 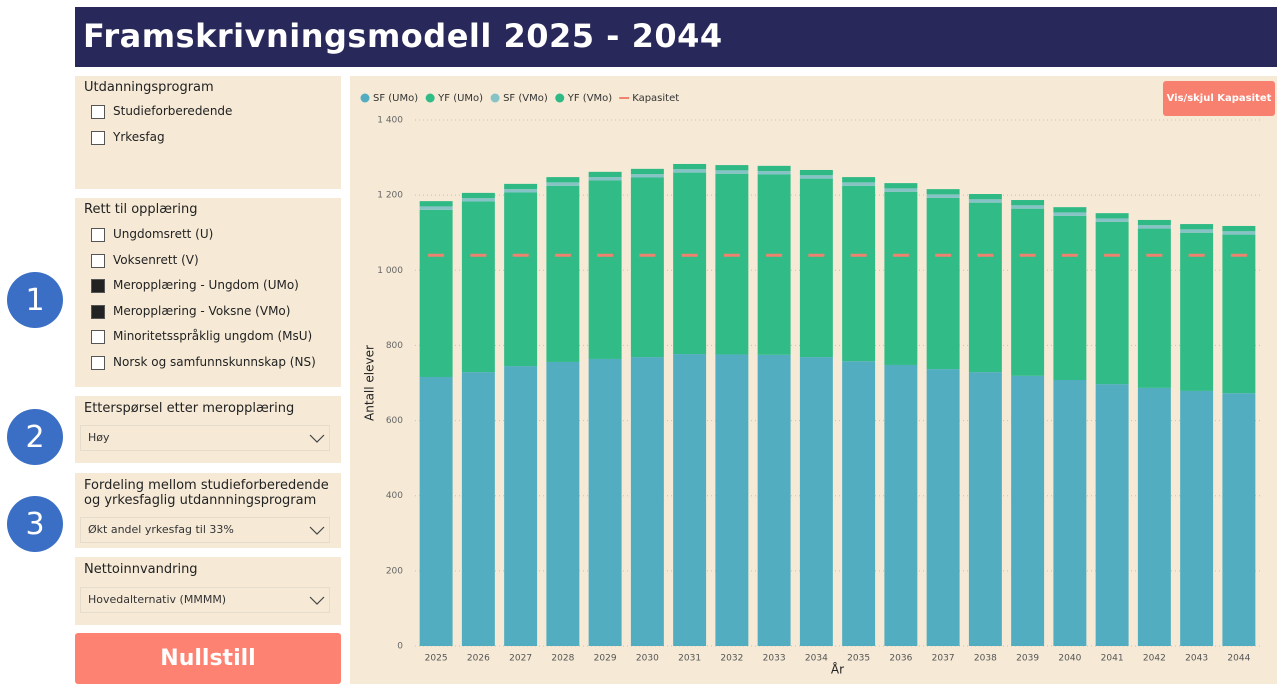 What do you see at coordinates (157, 599) in the screenshot?
I see `dropdown-value: Hovedalternativ (MMMM)` at bounding box center [157, 599].